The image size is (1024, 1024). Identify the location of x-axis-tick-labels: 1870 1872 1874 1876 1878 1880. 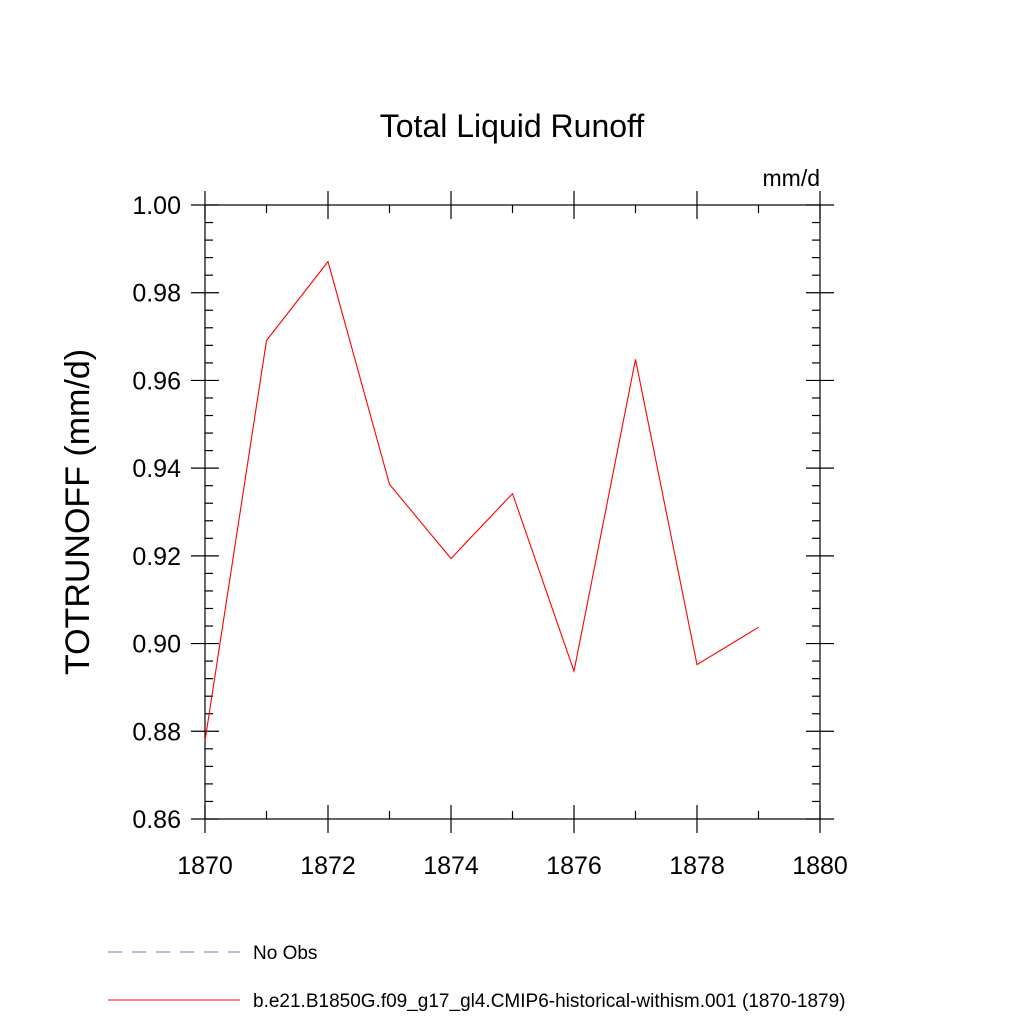
(512, 866).